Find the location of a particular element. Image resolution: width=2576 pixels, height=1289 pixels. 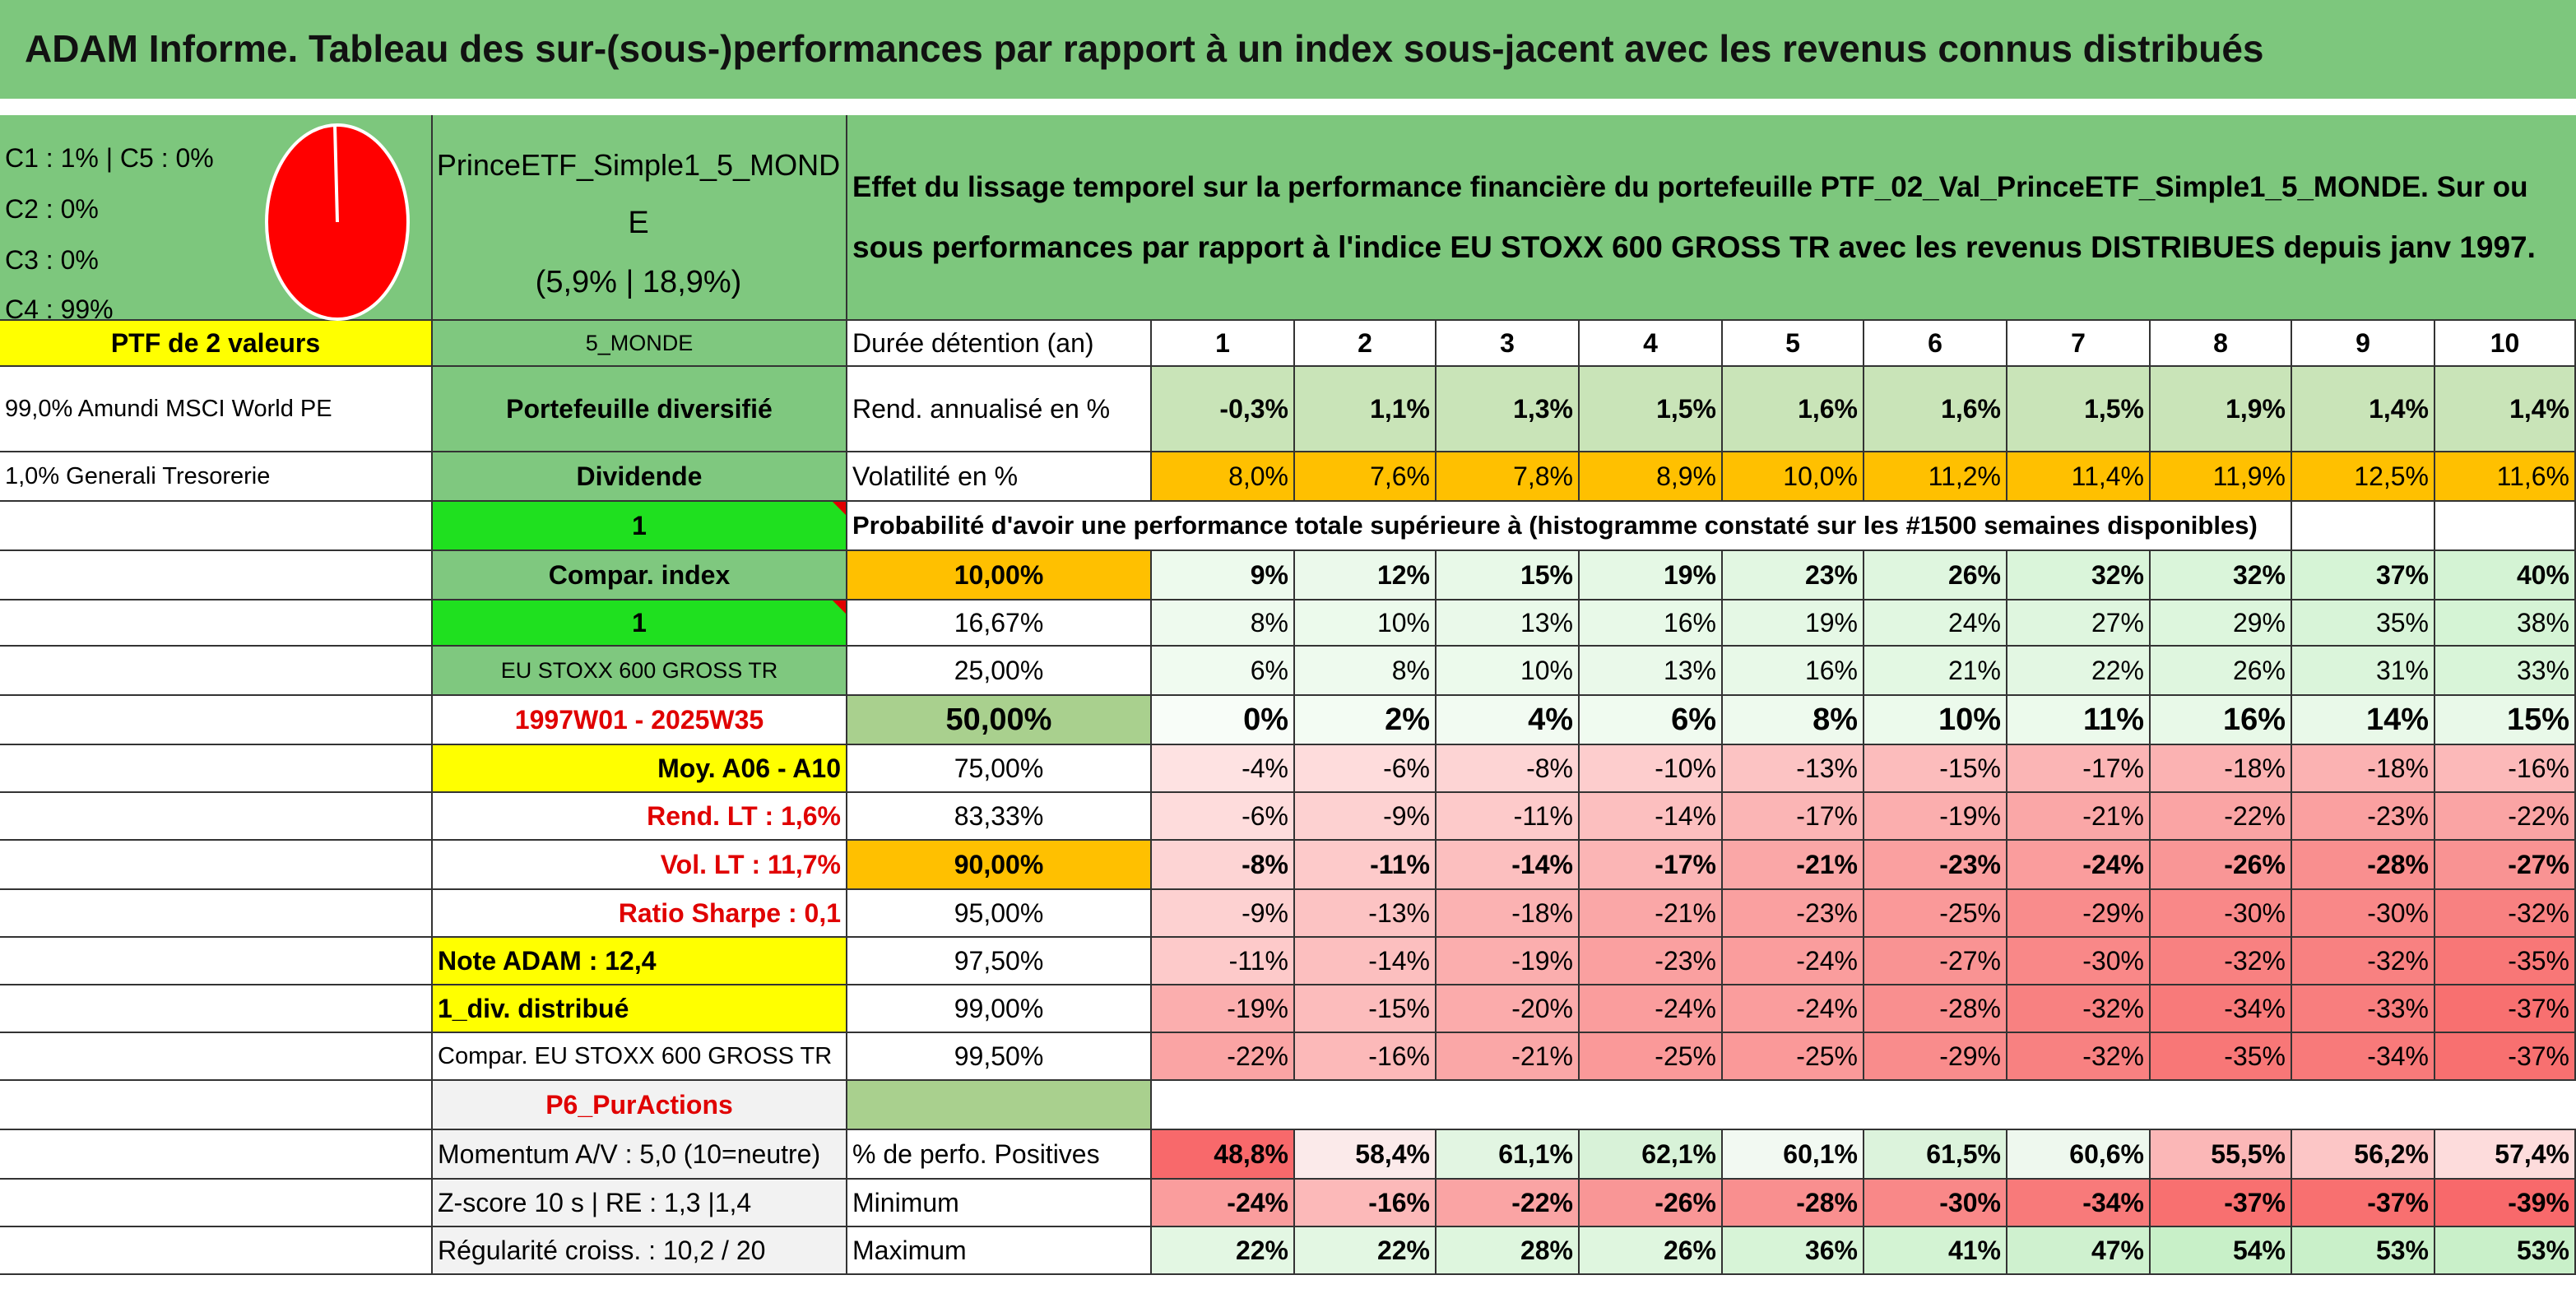

table-cell: 13% is located at coordinates (1651, 671).